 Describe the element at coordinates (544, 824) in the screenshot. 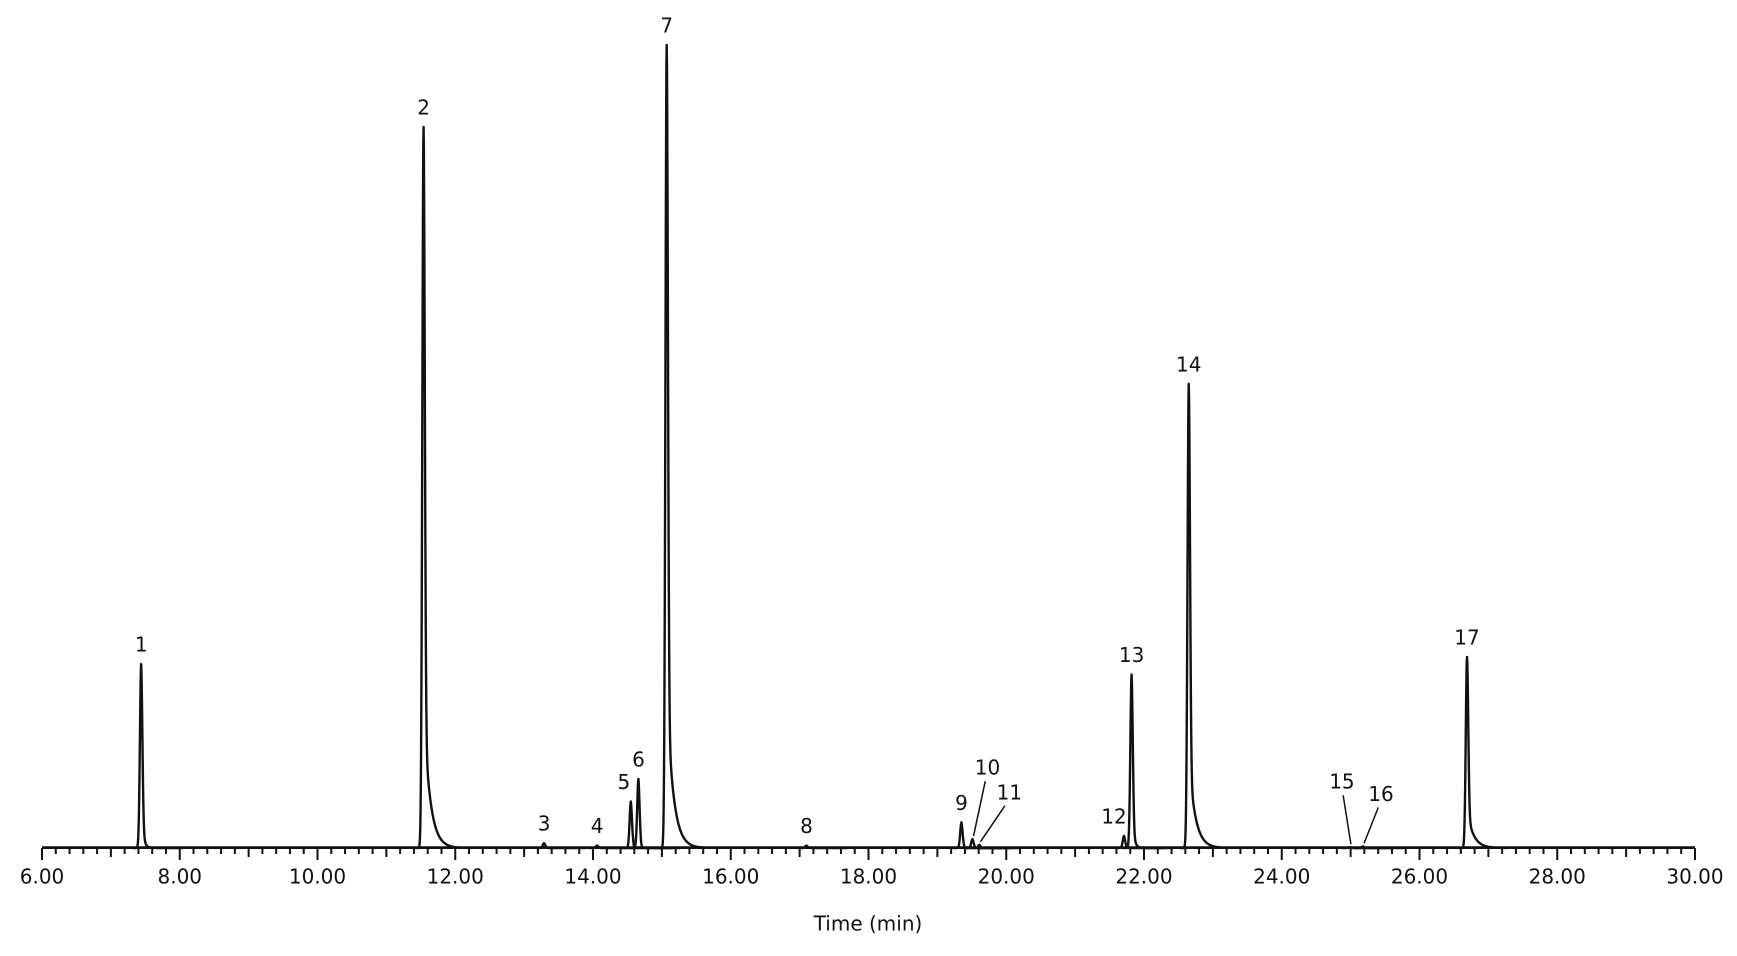

I see `peak-label: 3` at that location.